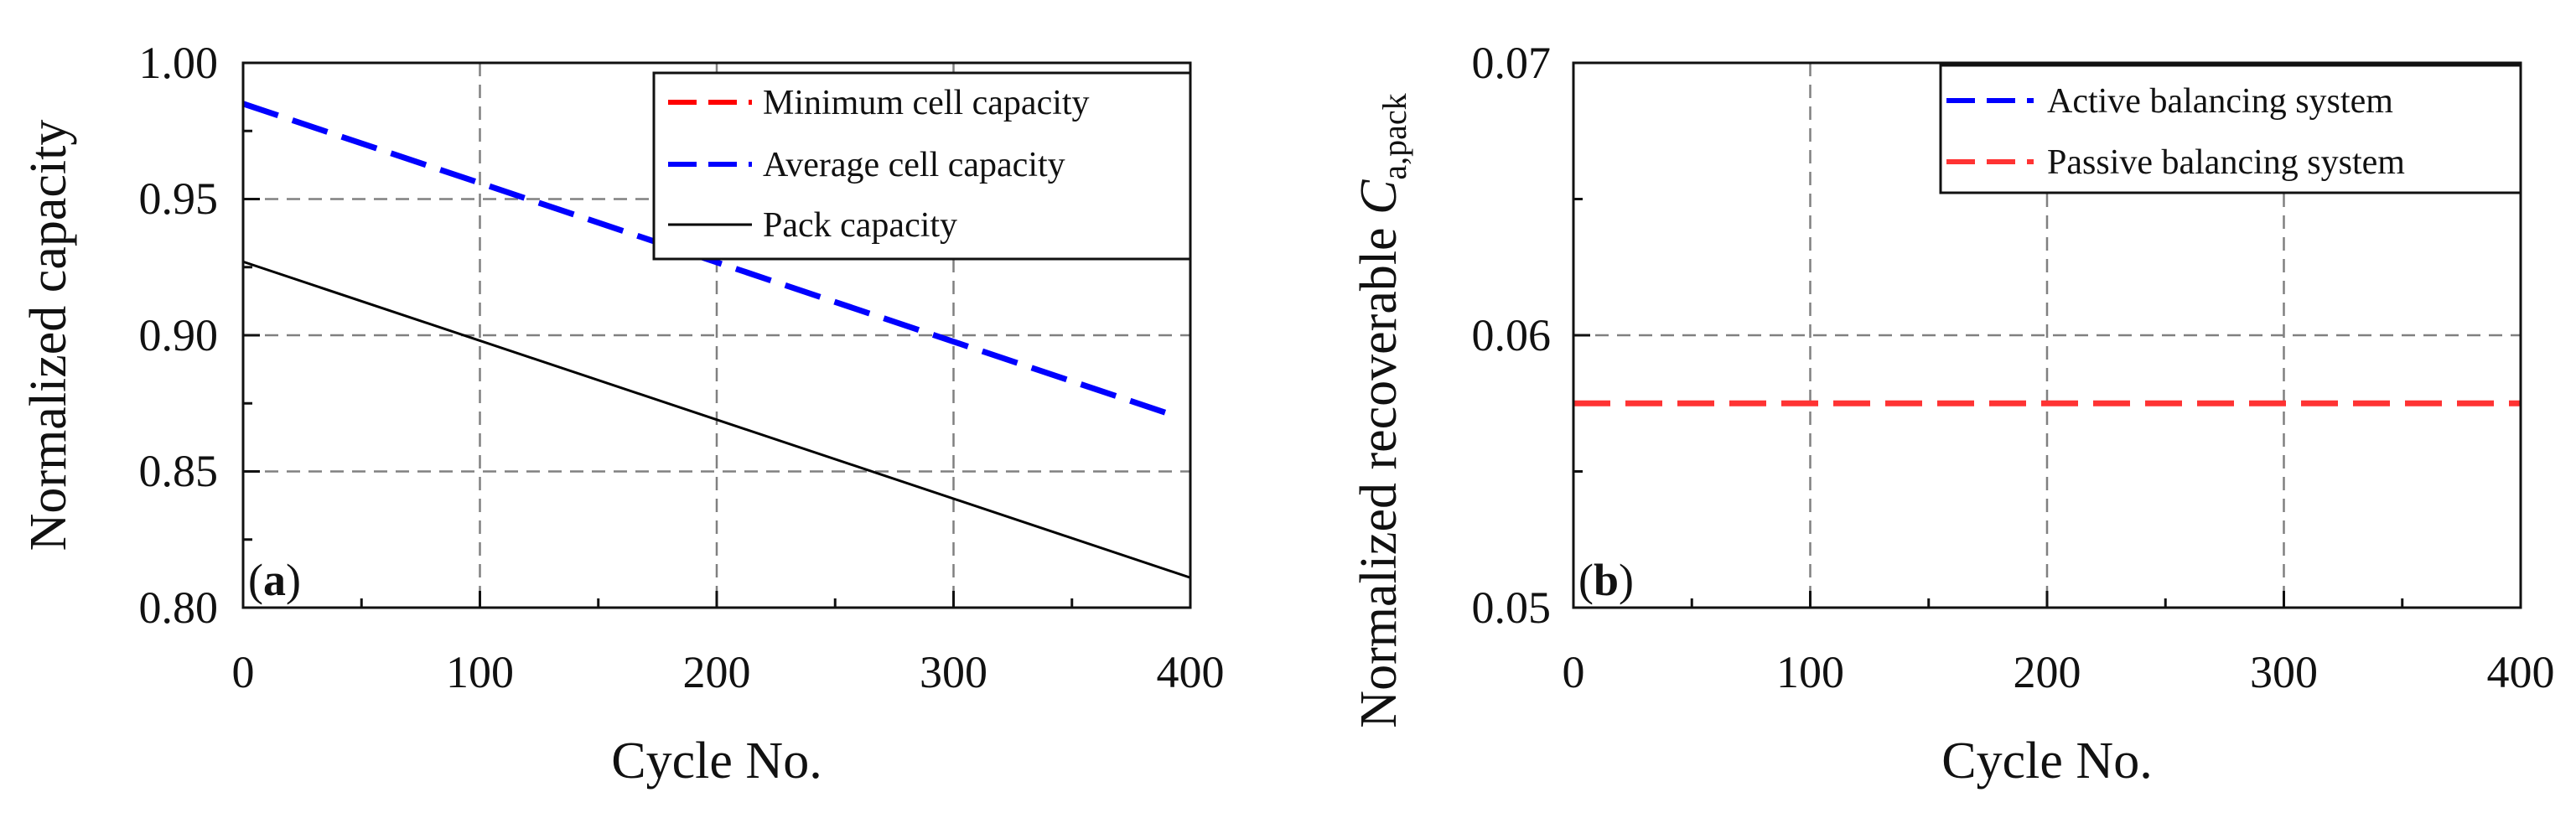 This screenshot has width=2576, height=818. Describe the element at coordinates (914, 165) in the screenshot. I see `legend-entry: Average cell capacity` at that location.